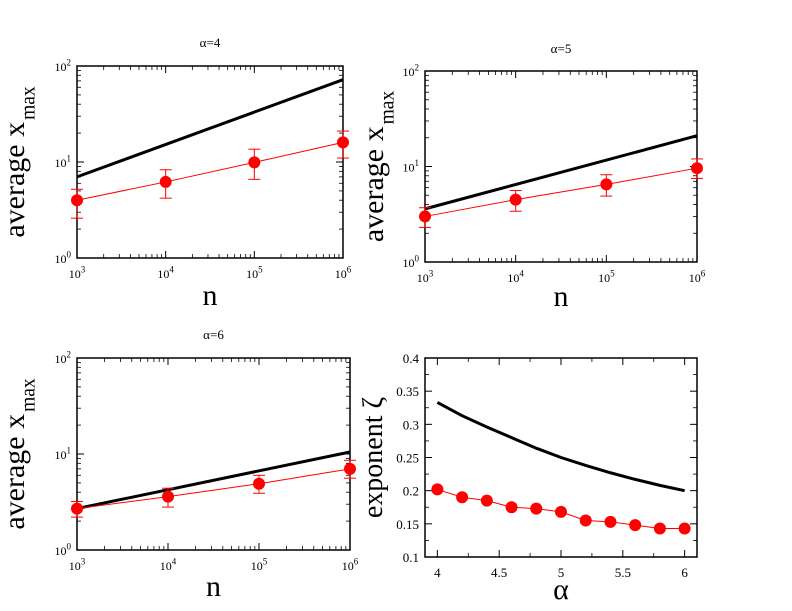  Describe the element at coordinates (210, 42) in the screenshot. I see `panel-title: α=4` at that location.